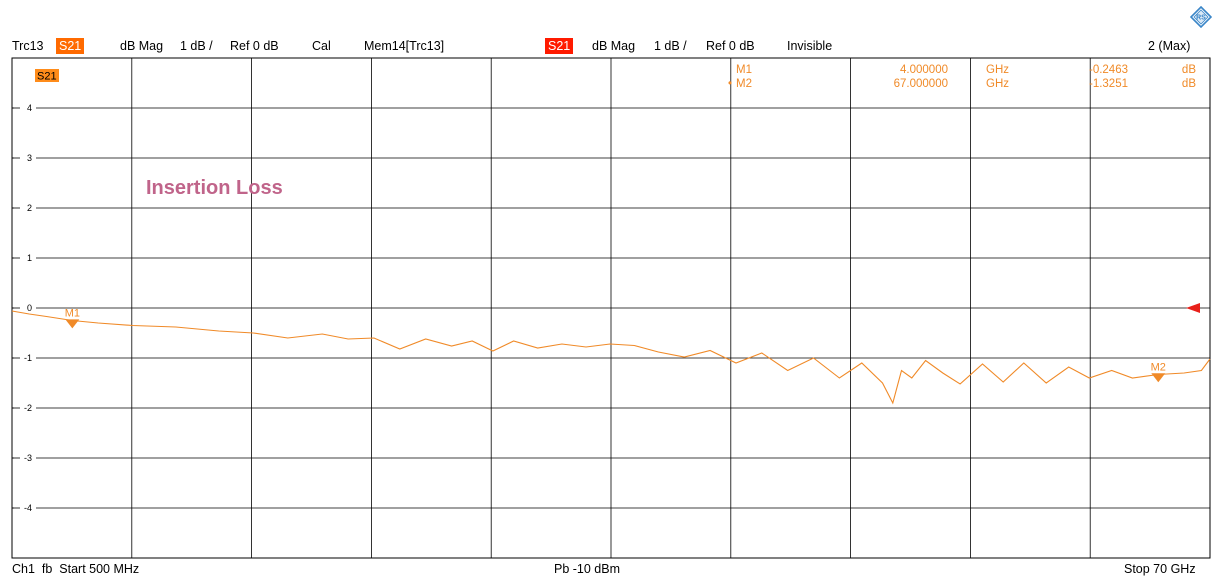 This screenshot has height=577, width=1216. What do you see at coordinates (744, 84) in the screenshot?
I see `marker-2-name: M2` at bounding box center [744, 84].